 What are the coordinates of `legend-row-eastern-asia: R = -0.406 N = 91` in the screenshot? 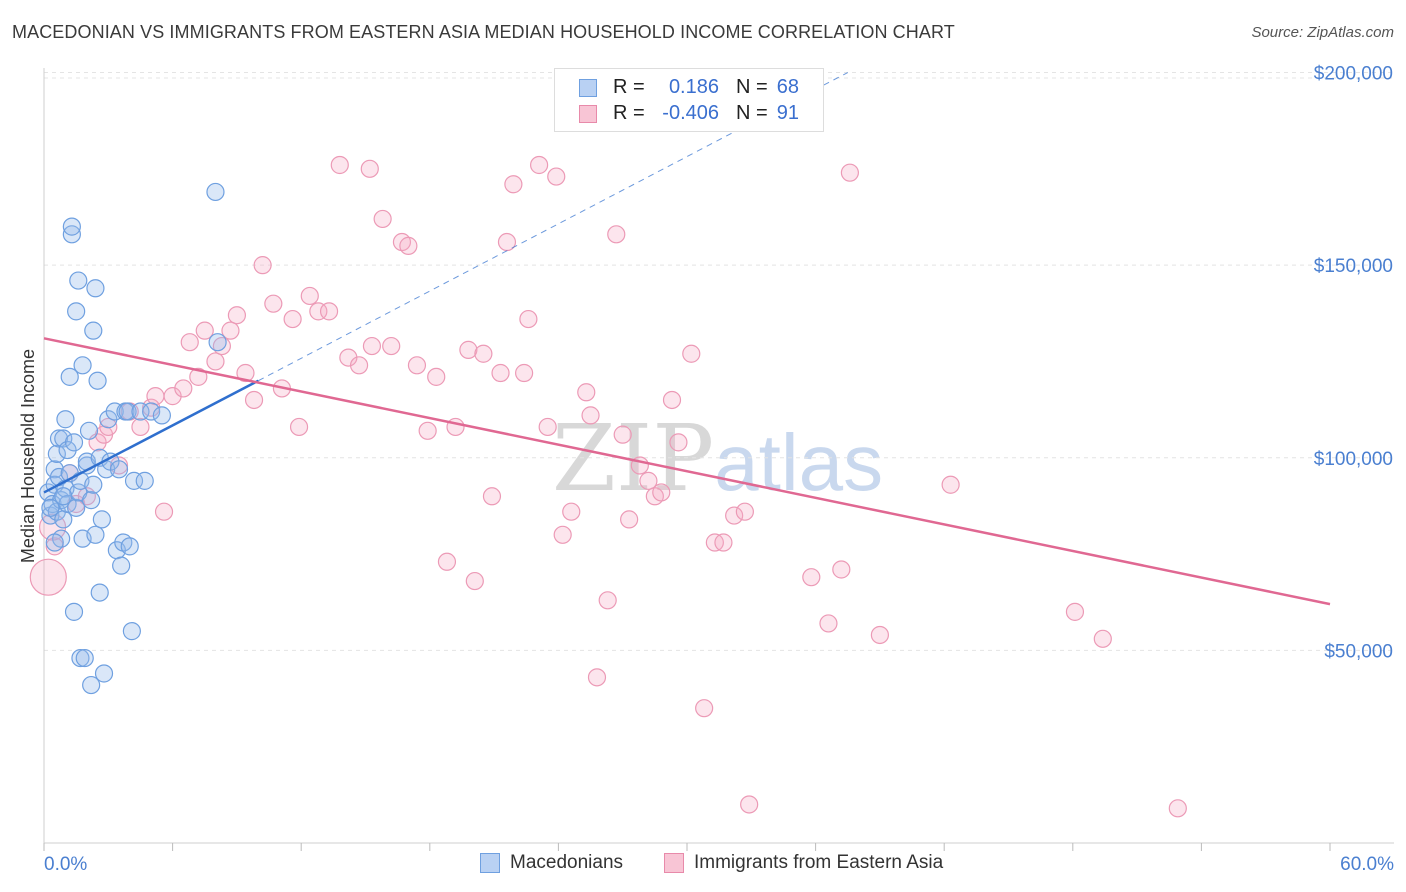 It's located at (689, 114).